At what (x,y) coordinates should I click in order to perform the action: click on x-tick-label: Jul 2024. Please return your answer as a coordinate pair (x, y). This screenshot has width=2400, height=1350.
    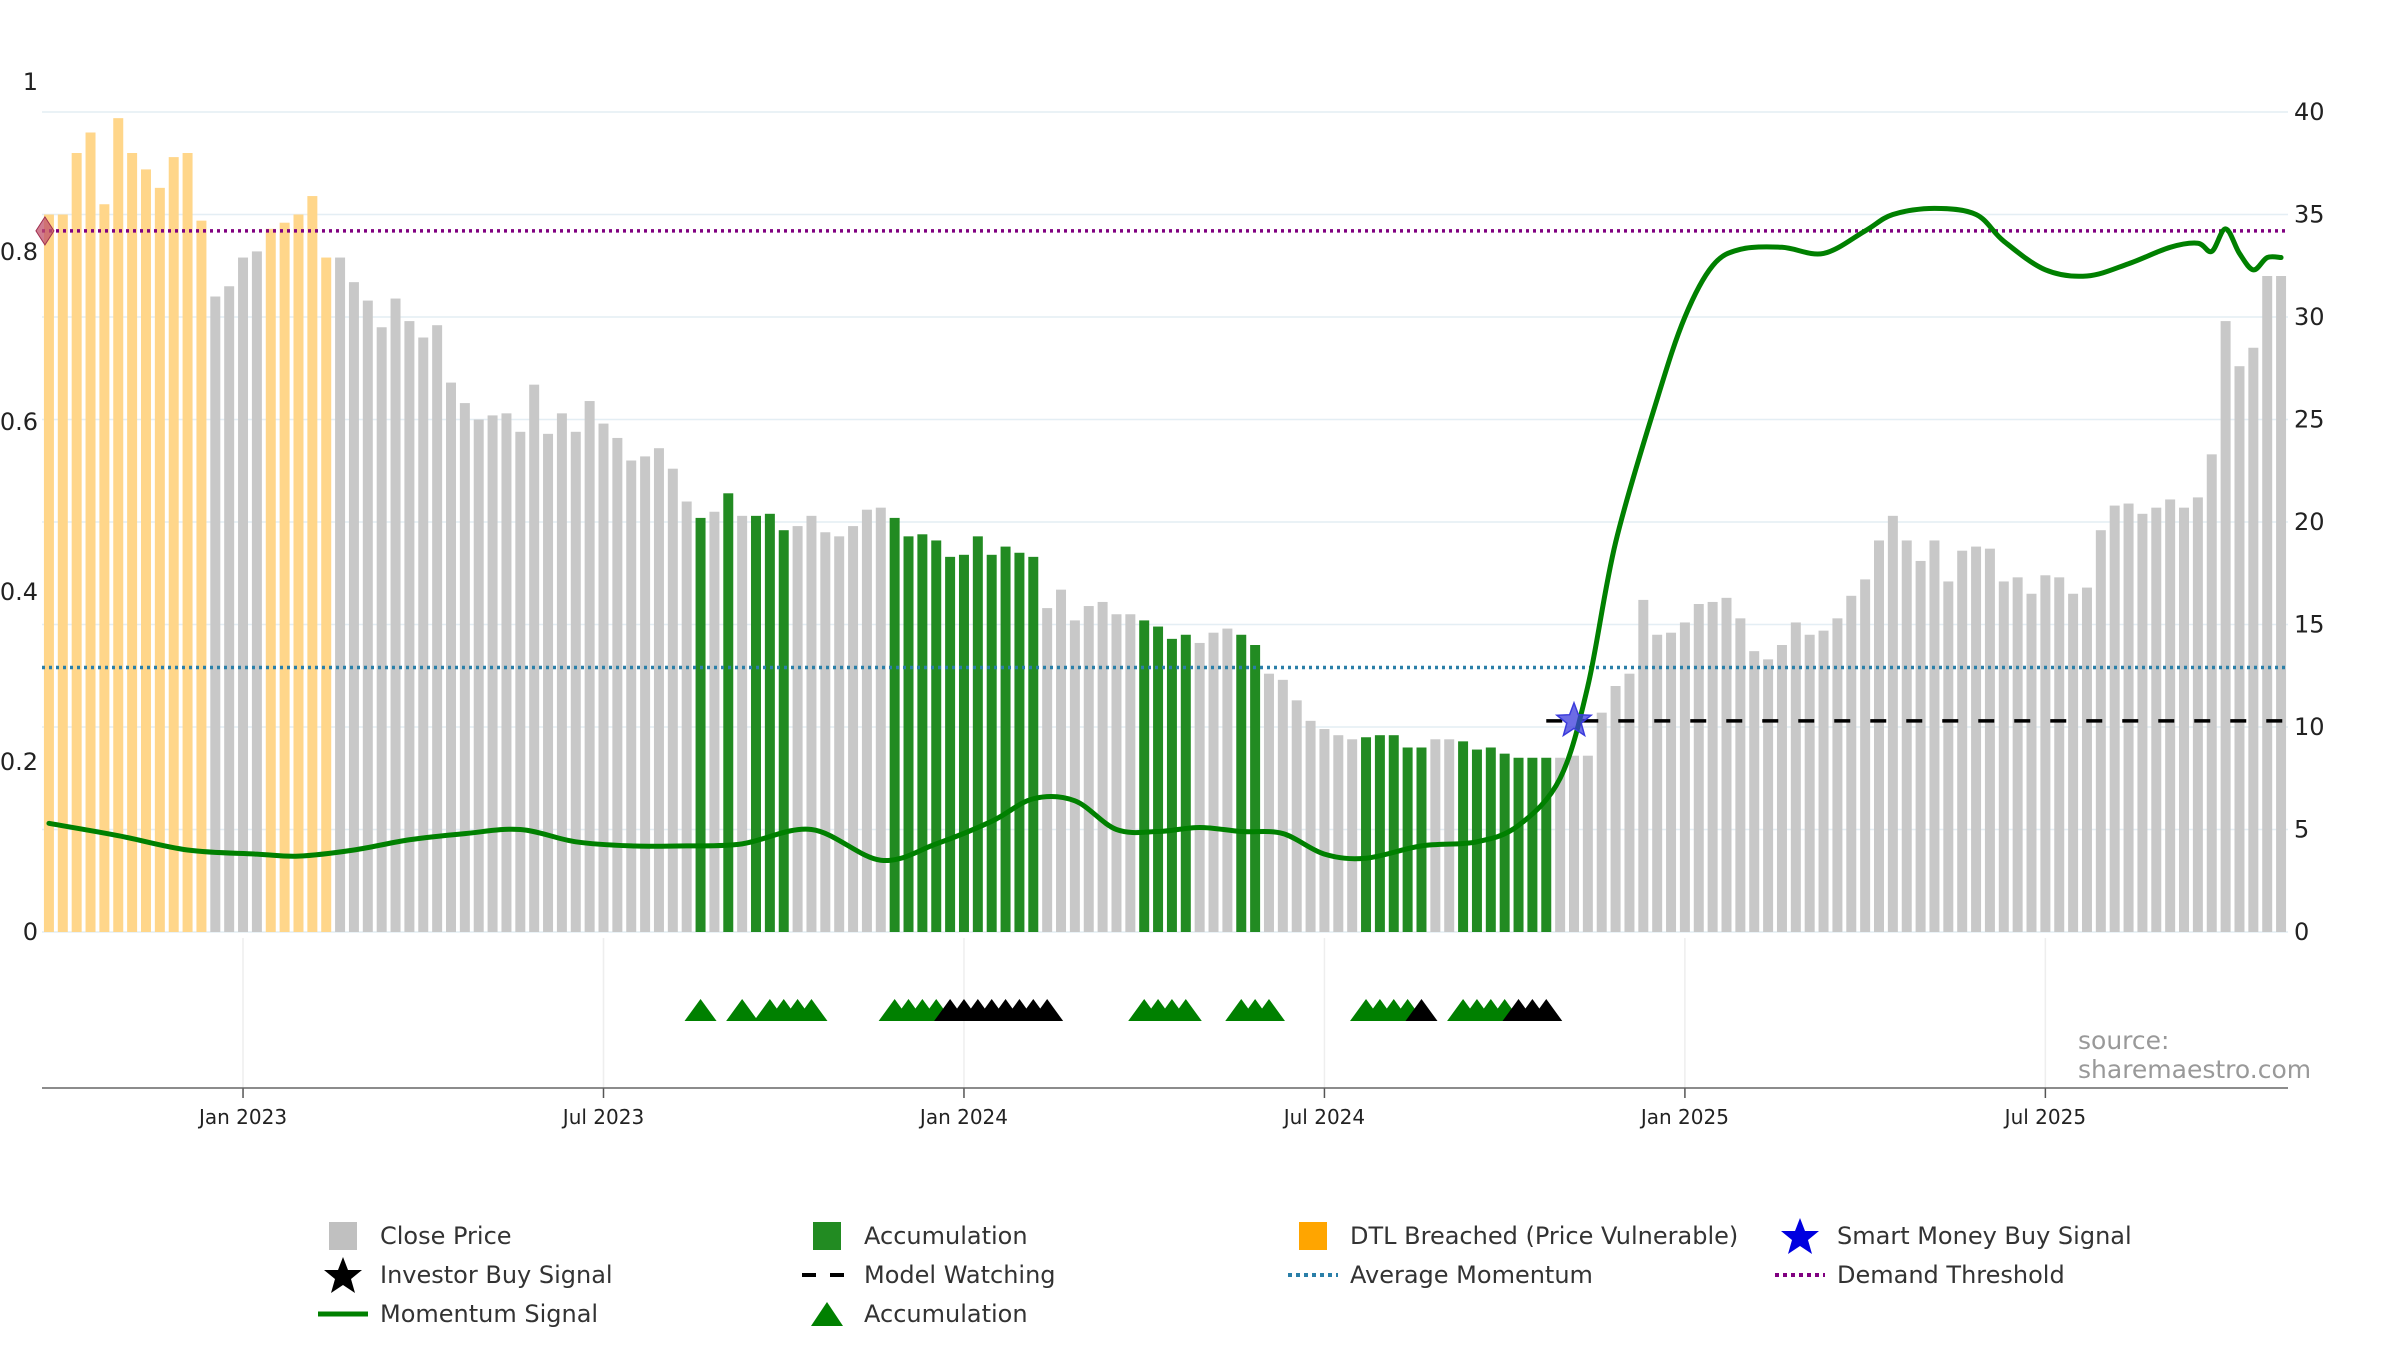
    Looking at the image, I should click on (1323, 1117).